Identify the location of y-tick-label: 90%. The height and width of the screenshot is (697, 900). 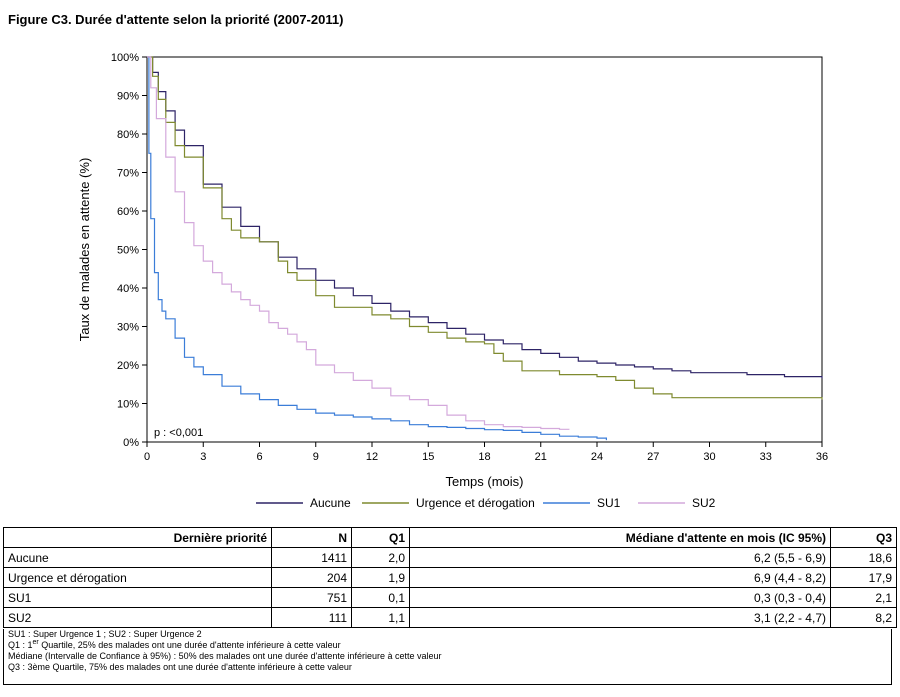
(128, 97).